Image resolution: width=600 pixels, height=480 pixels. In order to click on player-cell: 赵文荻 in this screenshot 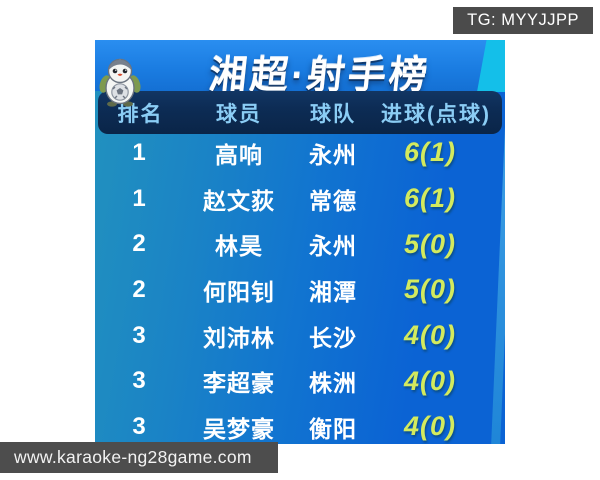, I will do `click(239, 200)`.